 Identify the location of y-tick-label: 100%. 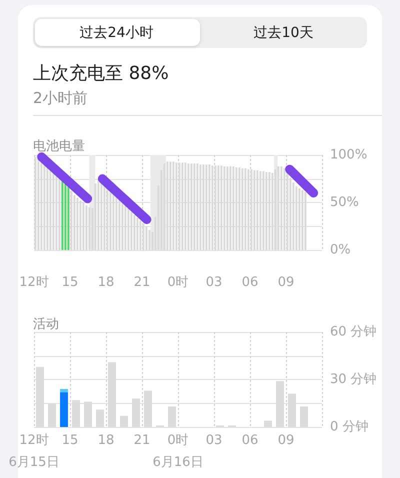
(349, 155).